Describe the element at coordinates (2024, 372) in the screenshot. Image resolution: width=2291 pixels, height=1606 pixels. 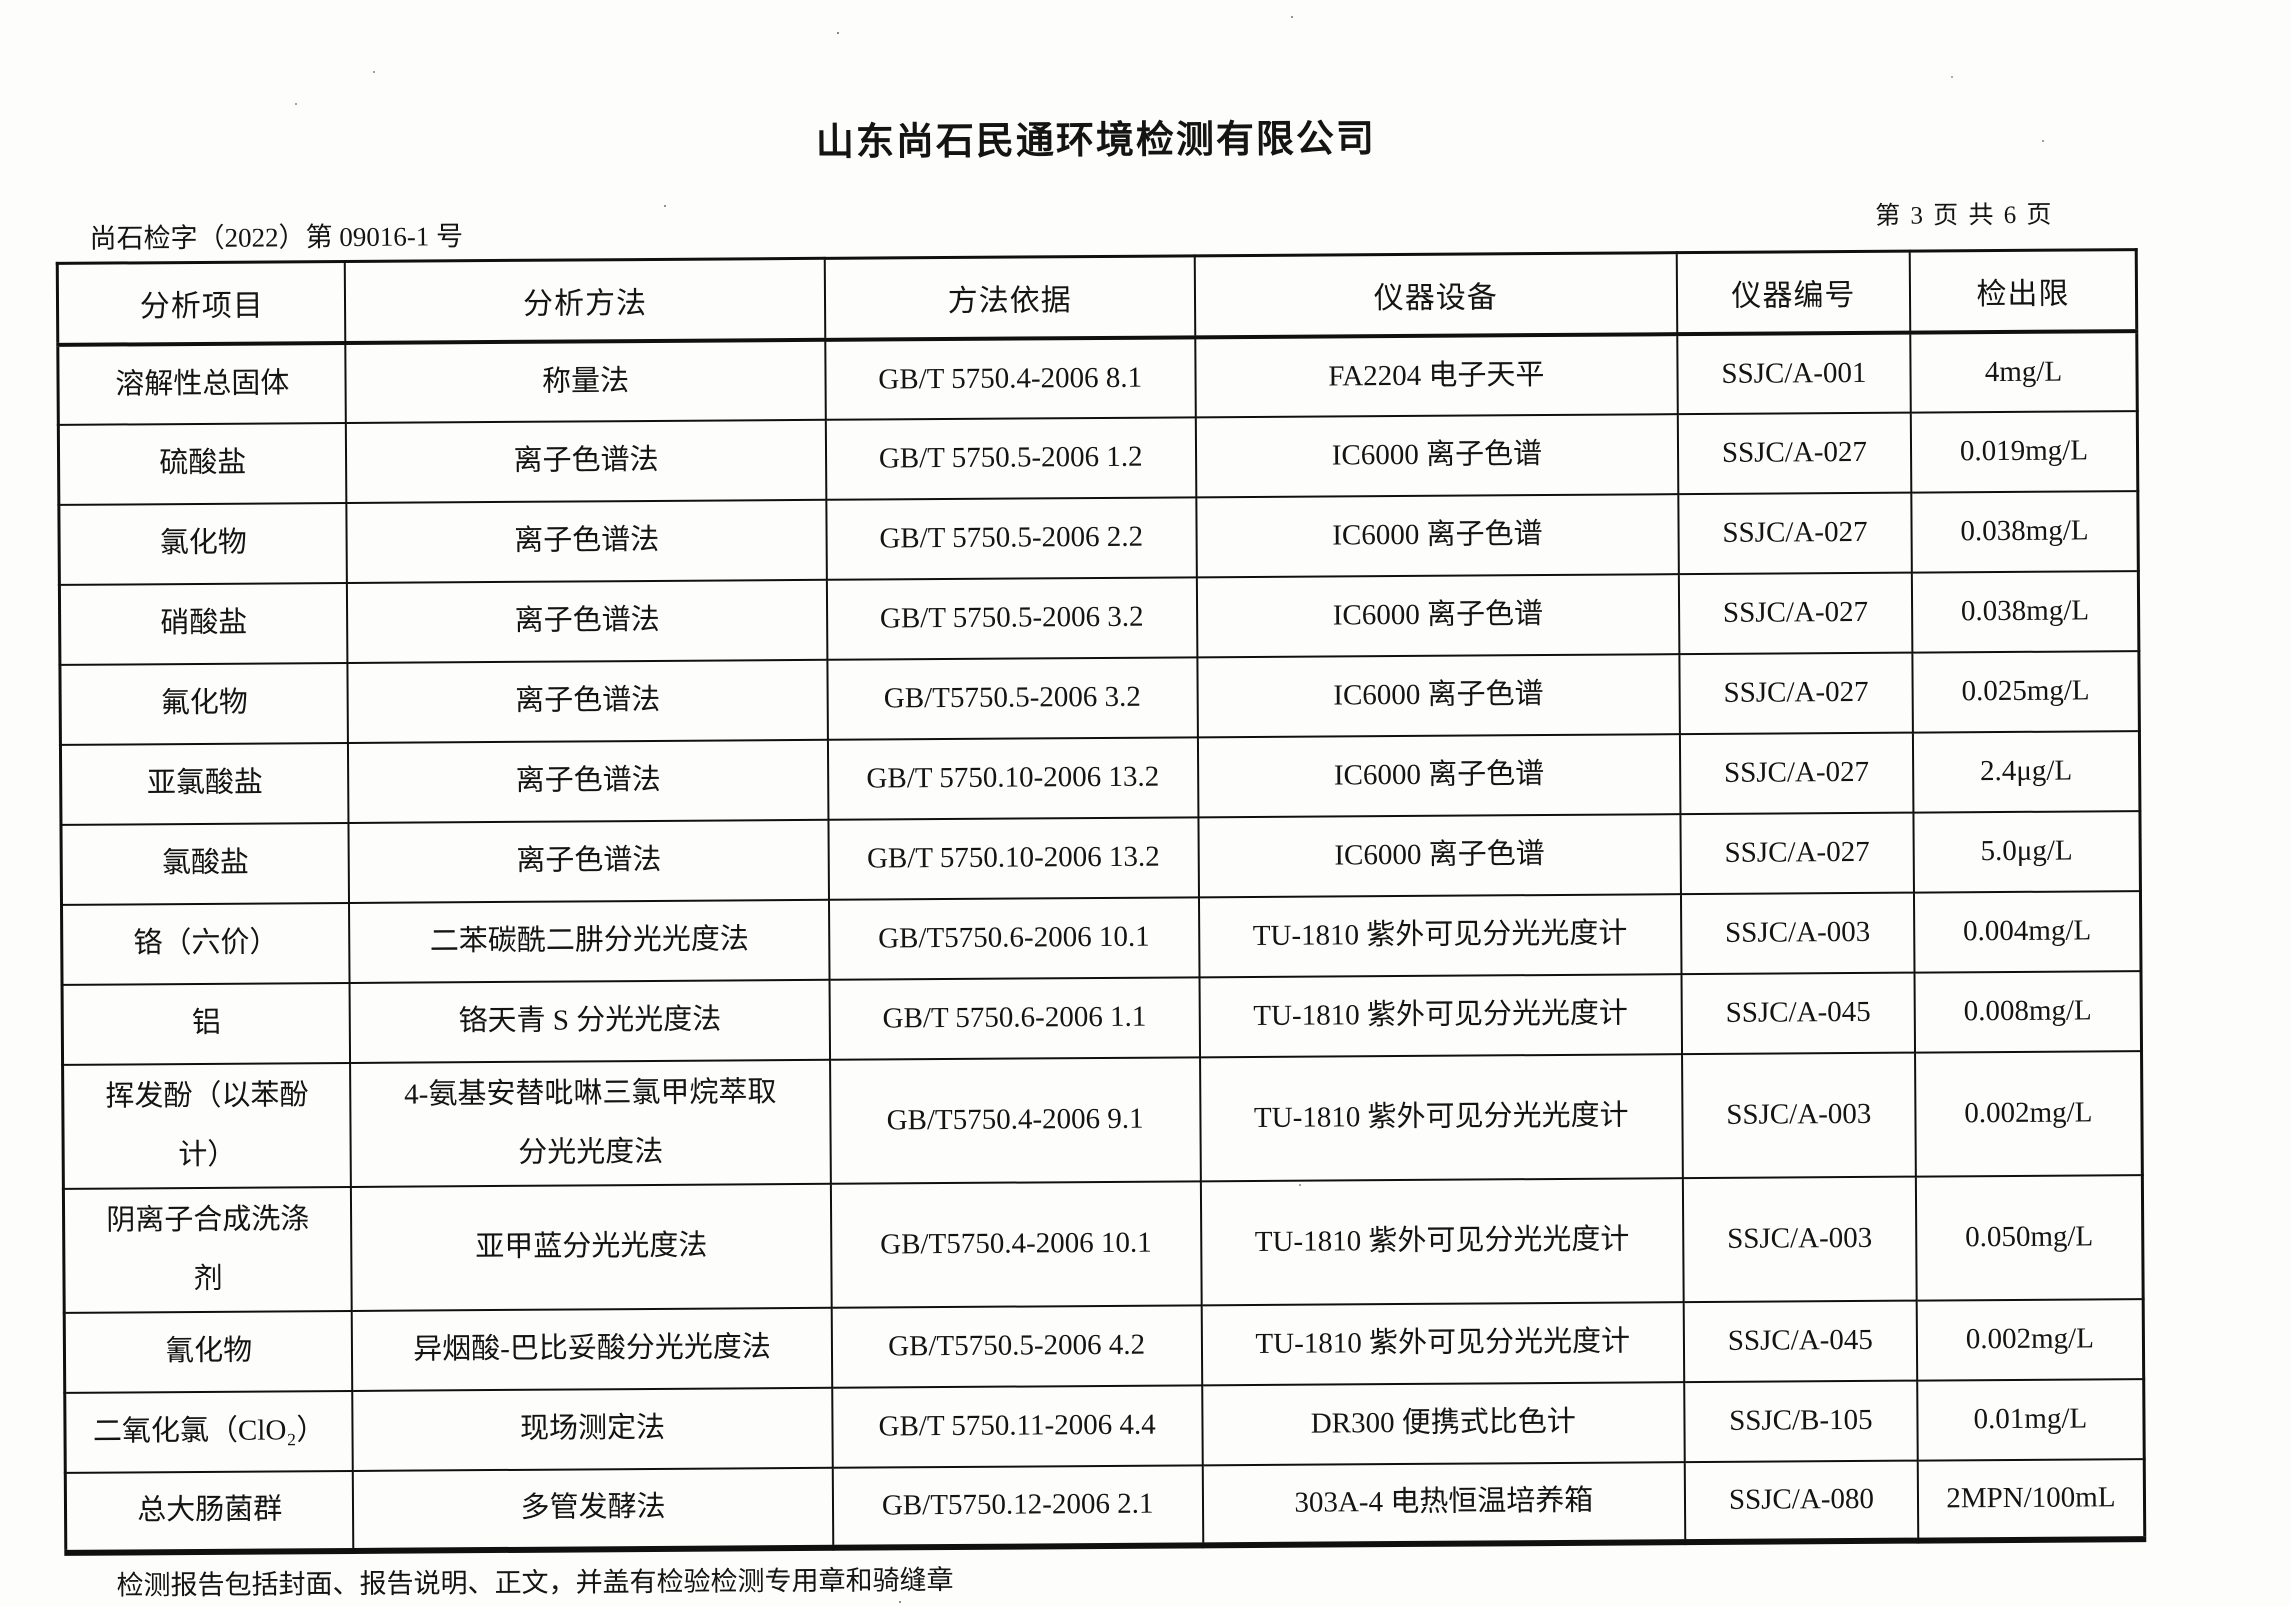
I see `table-cell: 4mg/L` at that location.